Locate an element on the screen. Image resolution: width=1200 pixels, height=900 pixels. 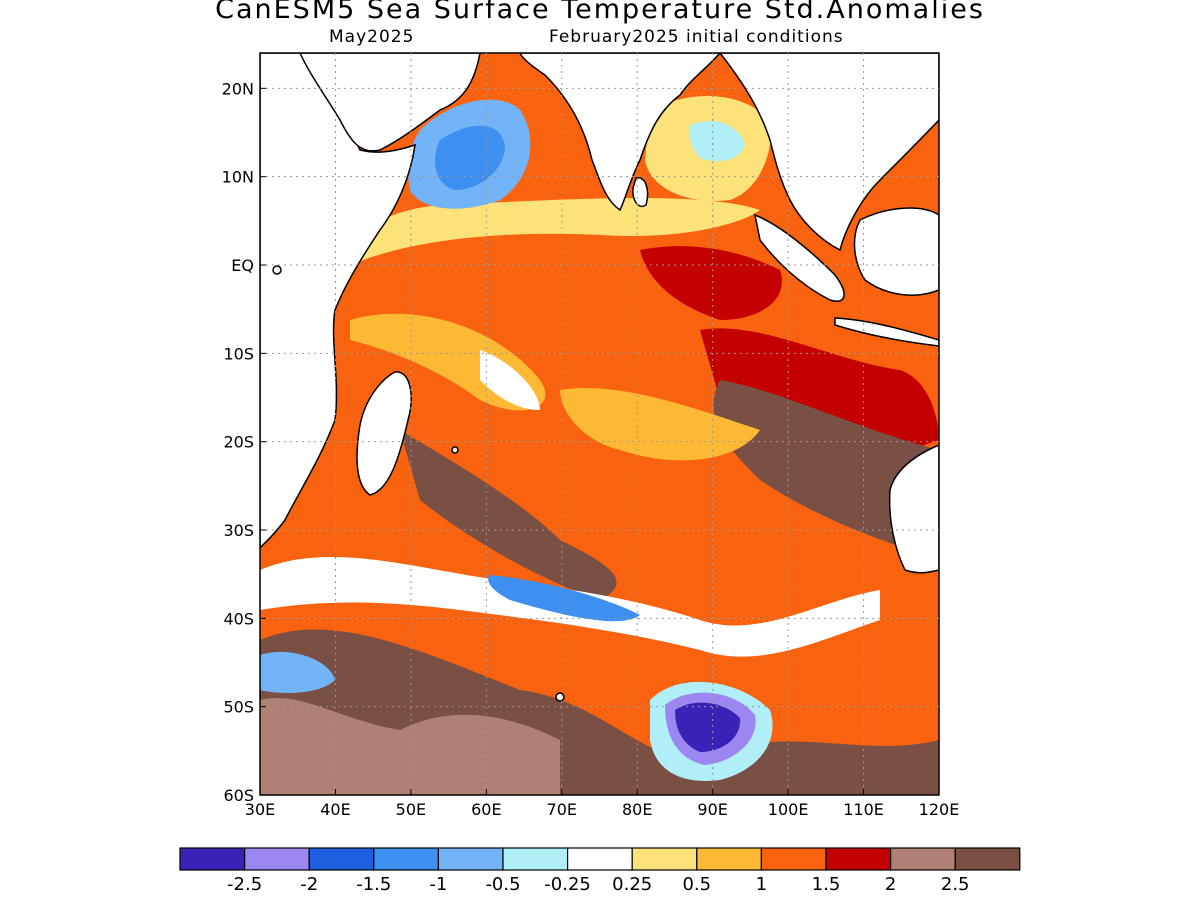
field-blue-south-band is located at coordinates (564, 598).